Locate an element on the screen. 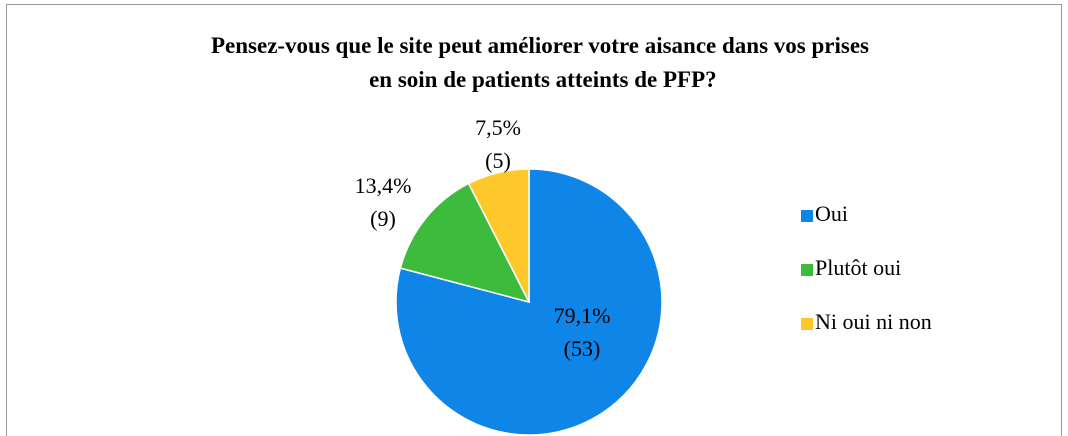  count-label: (5) is located at coordinates (498, 160).